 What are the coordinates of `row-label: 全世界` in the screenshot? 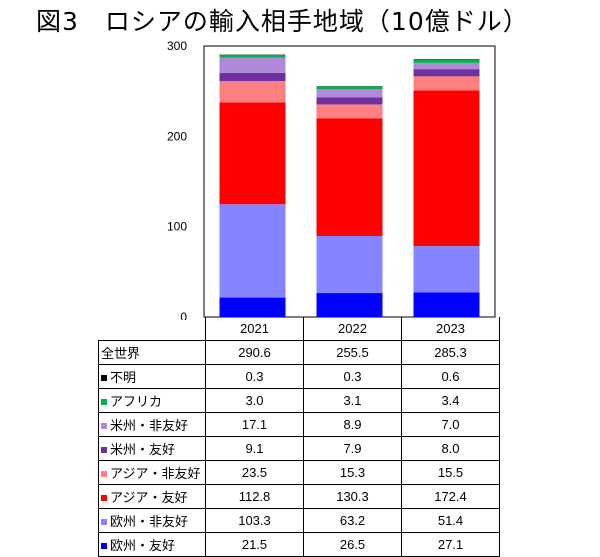 It's located at (152, 352).